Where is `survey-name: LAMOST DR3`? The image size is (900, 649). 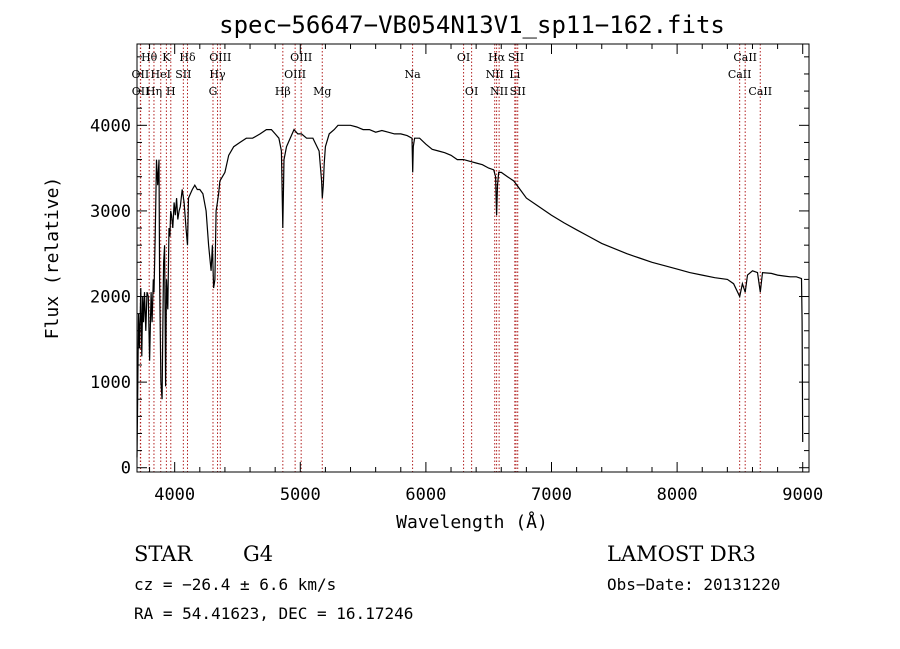
survey-name: LAMOST DR3 is located at coordinates (681, 554).